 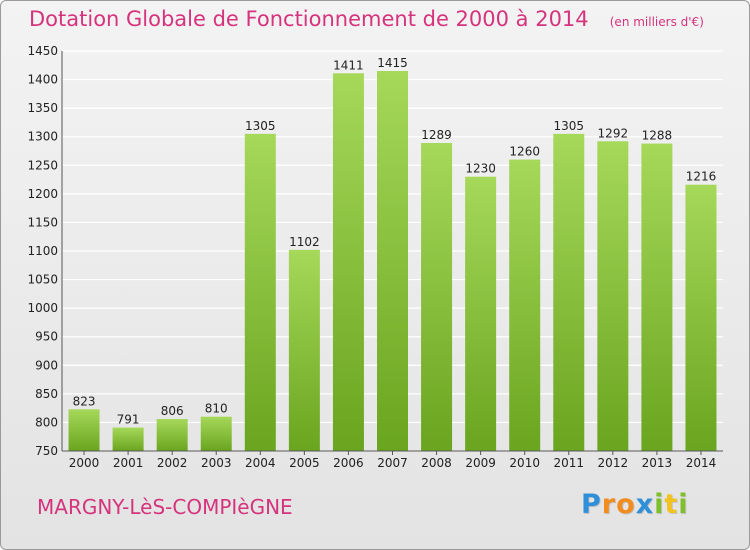 What do you see at coordinates (657, 136) in the screenshot?
I see `data-label: 1288` at bounding box center [657, 136].